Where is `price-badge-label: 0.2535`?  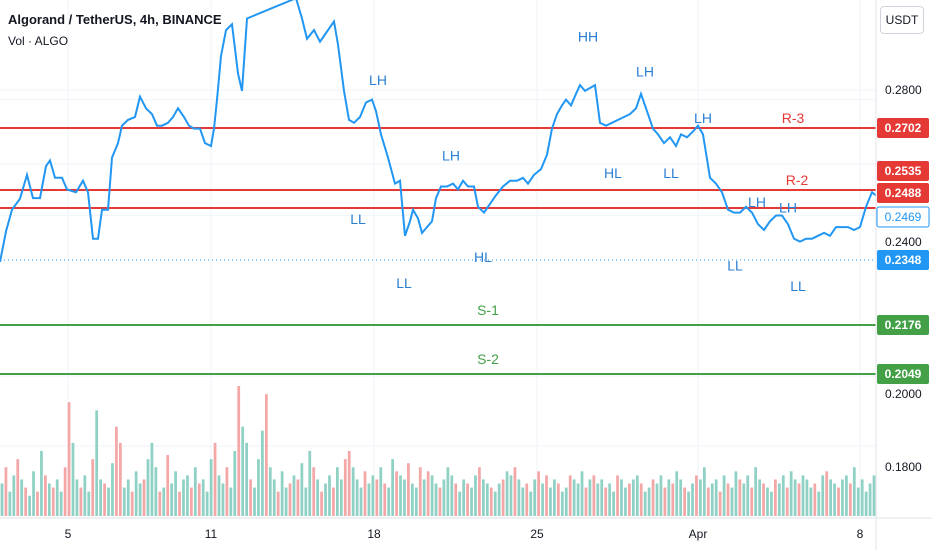
price-badge-label: 0.2535 is located at coordinates (903, 171).